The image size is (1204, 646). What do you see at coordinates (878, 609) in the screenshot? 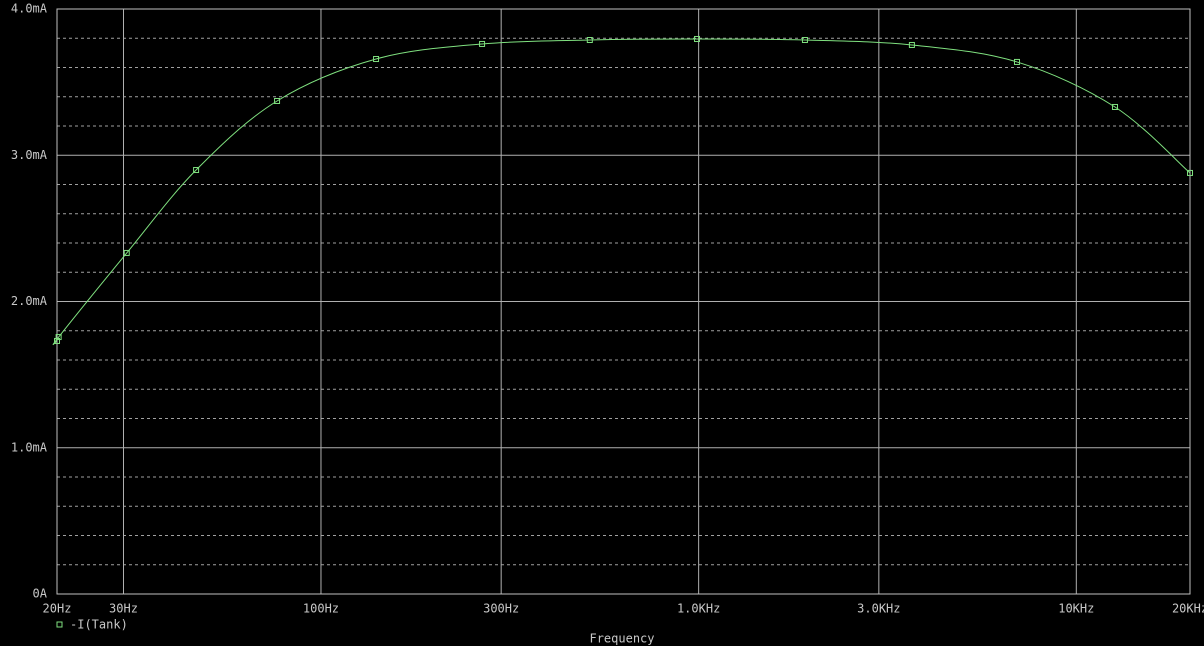
I see `x-tick-label: 3.0KHz` at bounding box center [878, 609].